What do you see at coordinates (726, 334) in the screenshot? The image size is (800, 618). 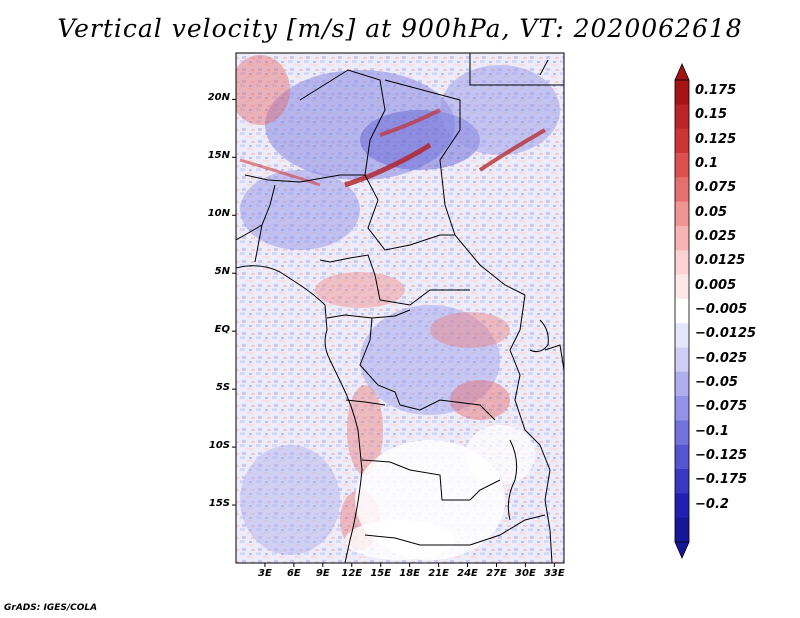 I see `colorbar-level-label: −0.0125` at bounding box center [726, 334].